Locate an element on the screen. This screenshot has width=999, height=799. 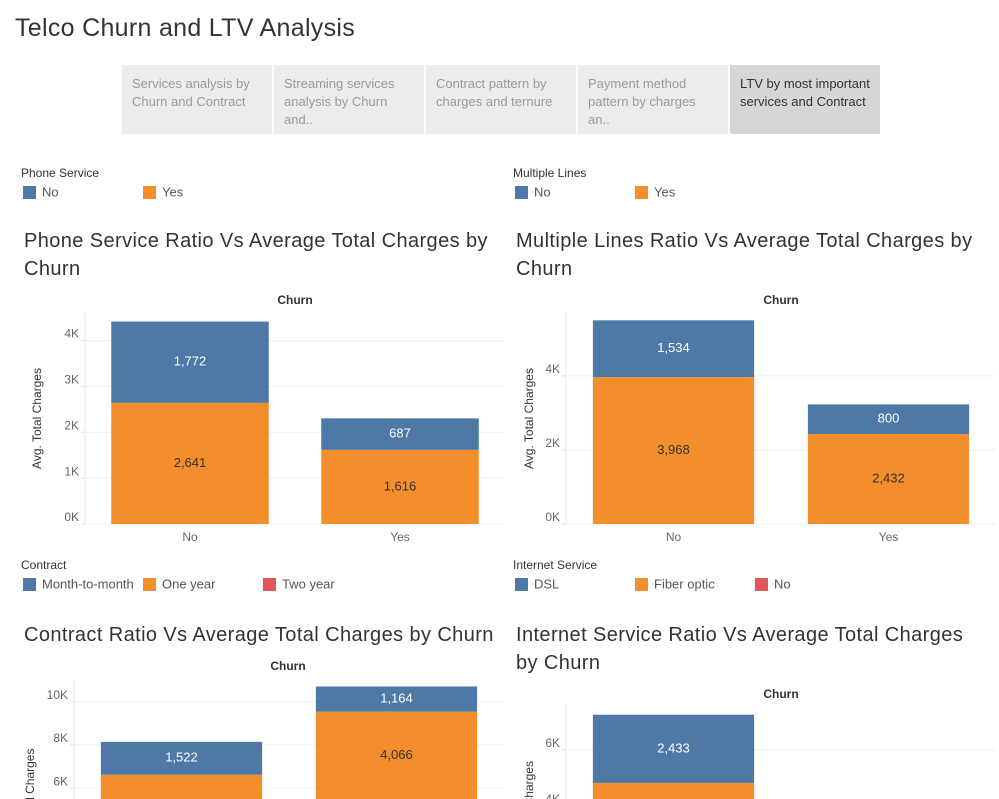
y-tick-label: 3K is located at coordinates (71, 380).